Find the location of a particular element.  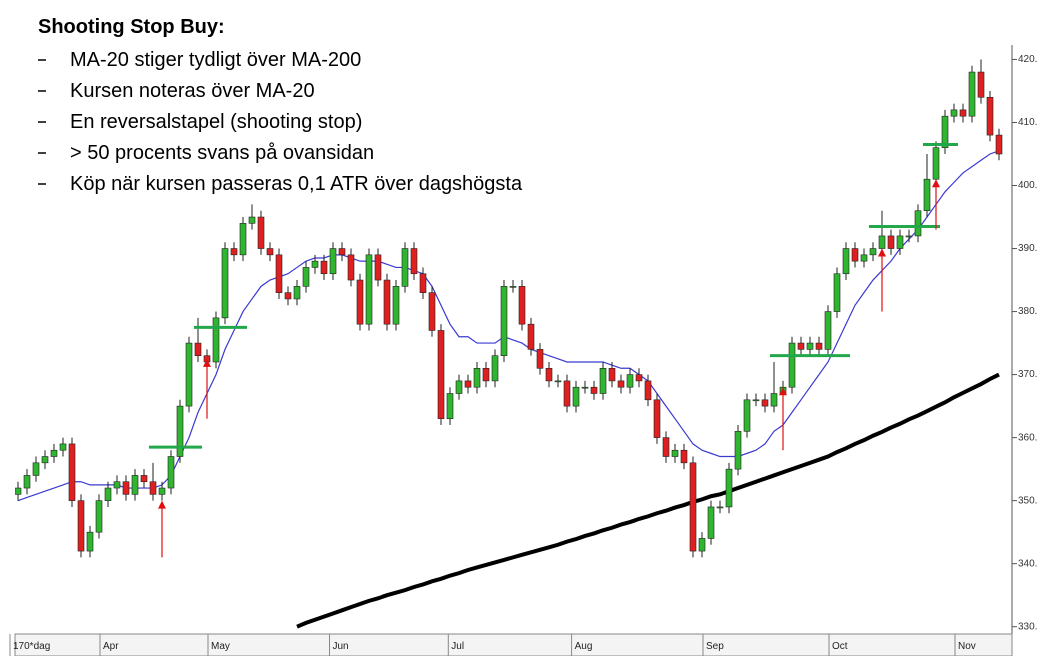

x-tick-label: Jun is located at coordinates (341, 646).